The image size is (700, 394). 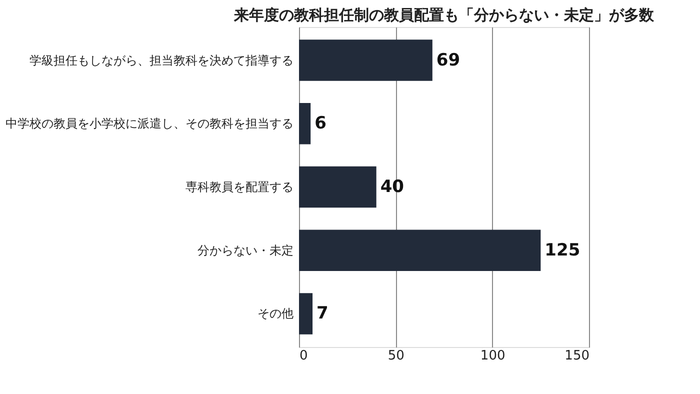 What do you see at coordinates (396, 356) in the screenshot?
I see `x-tick-label: 50` at bounding box center [396, 356].